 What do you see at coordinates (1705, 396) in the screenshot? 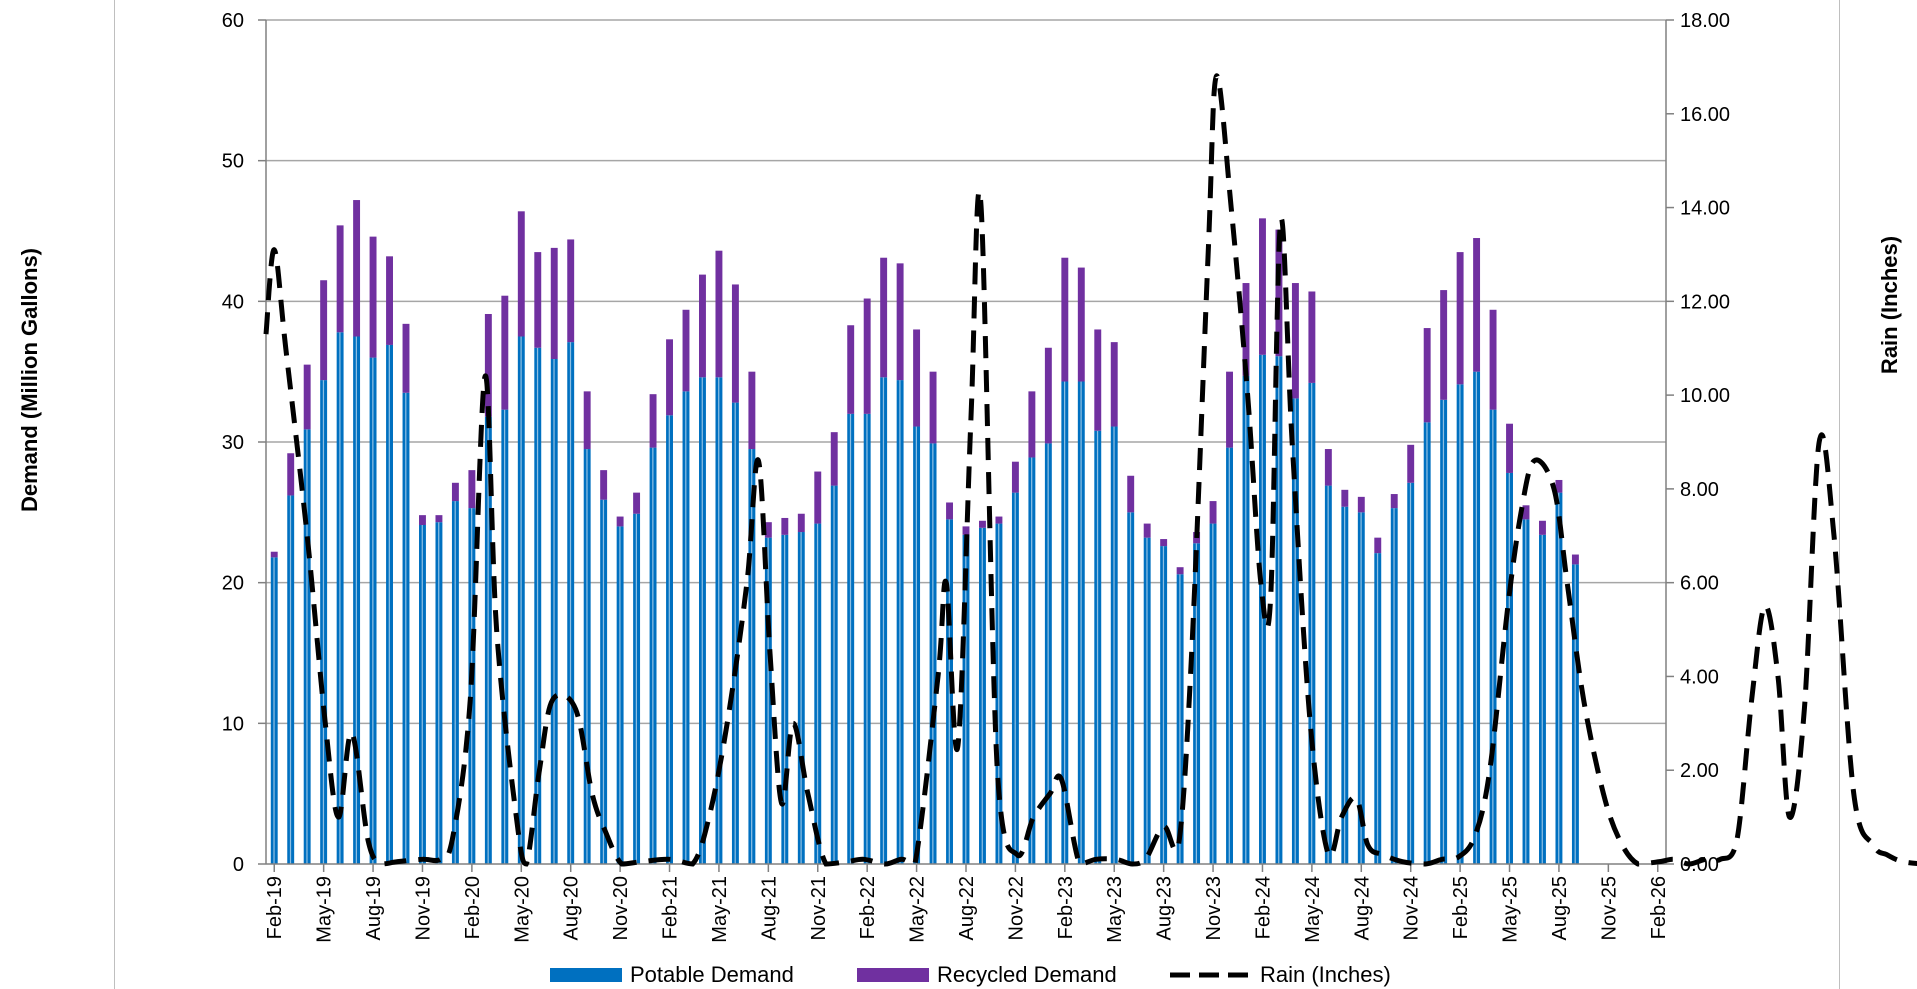
I see `y2-tick-label: 10.00` at bounding box center [1705, 396].